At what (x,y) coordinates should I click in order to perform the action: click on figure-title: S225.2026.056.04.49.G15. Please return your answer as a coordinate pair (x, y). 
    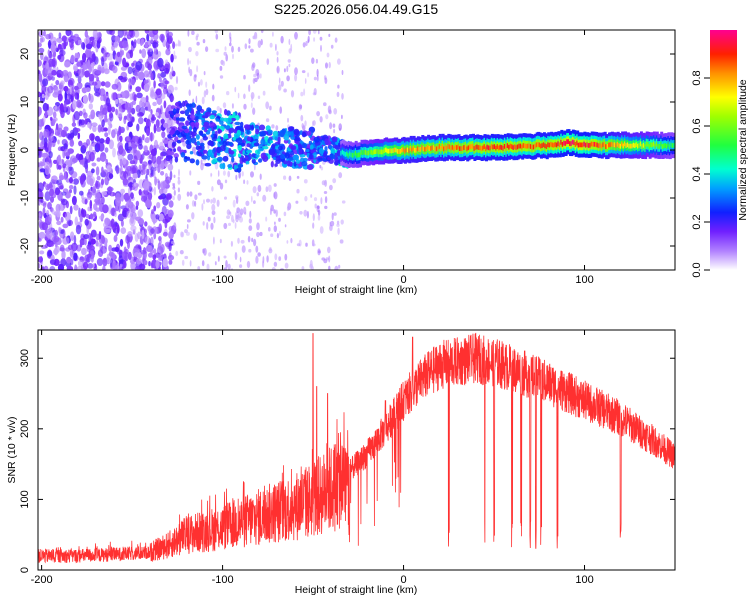
    Looking at the image, I should click on (356, 9).